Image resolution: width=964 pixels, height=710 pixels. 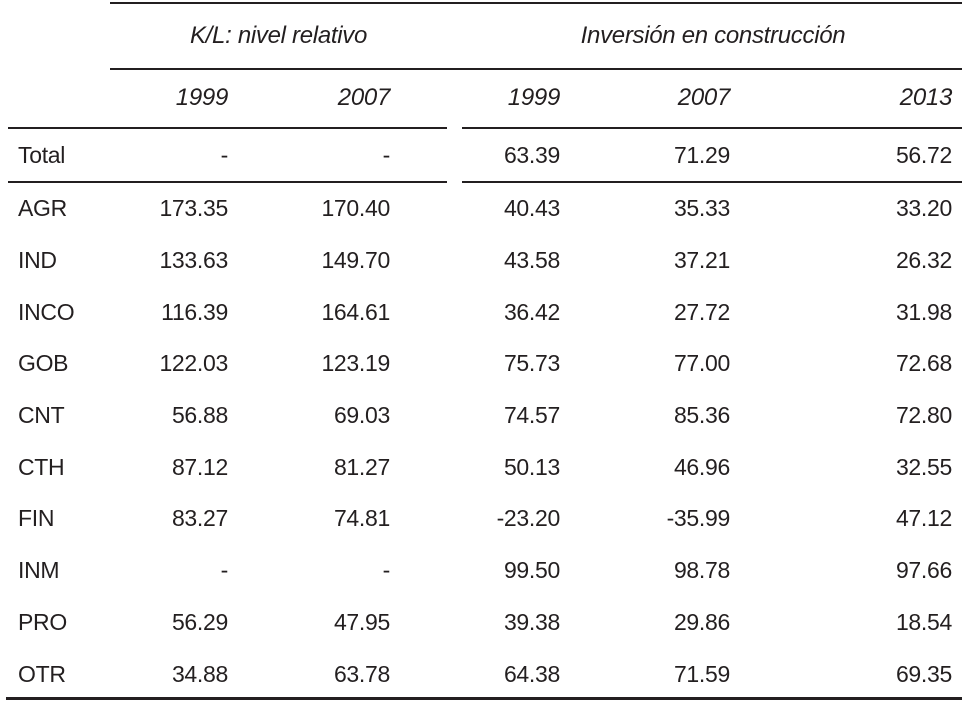 What do you see at coordinates (528, 518) in the screenshot?
I see `value-cell: -23.20` at bounding box center [528, 518].